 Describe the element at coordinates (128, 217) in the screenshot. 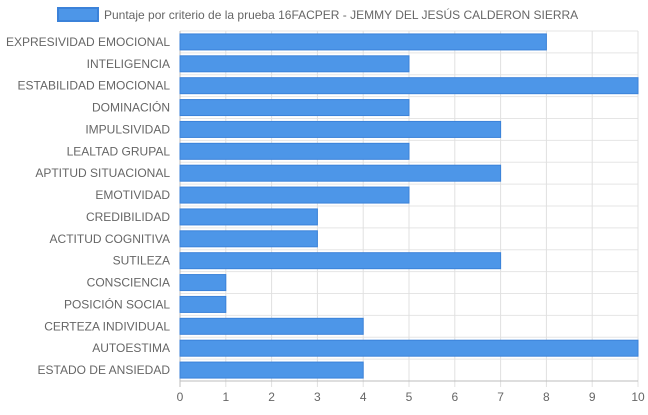

I see `category-label: CREDIBILIDAD` at that location.